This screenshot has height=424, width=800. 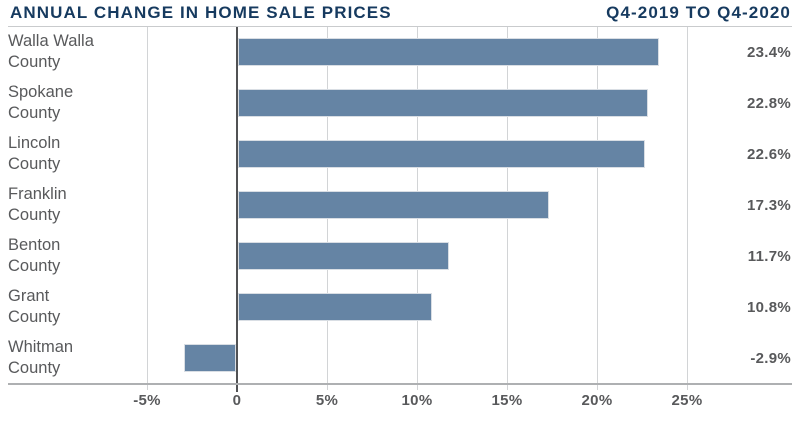 What do you see at coordinates (687, 400) in the screenshot?
I see `x-tick-label: 25%` at bounding box center [687, 400].